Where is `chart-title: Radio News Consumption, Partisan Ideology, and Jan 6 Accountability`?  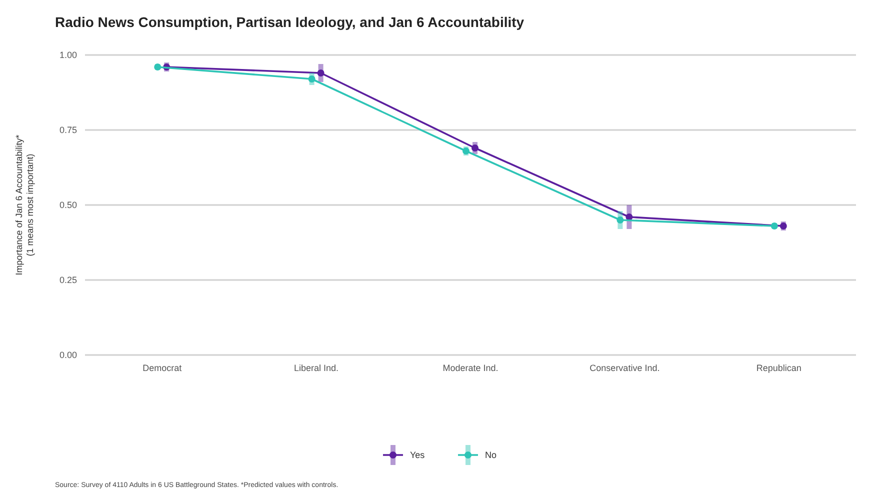 chart-title: Radio News Consumption, Partisan Ideology, and Jan 6 Accountability is located at coordinates (289, 22).